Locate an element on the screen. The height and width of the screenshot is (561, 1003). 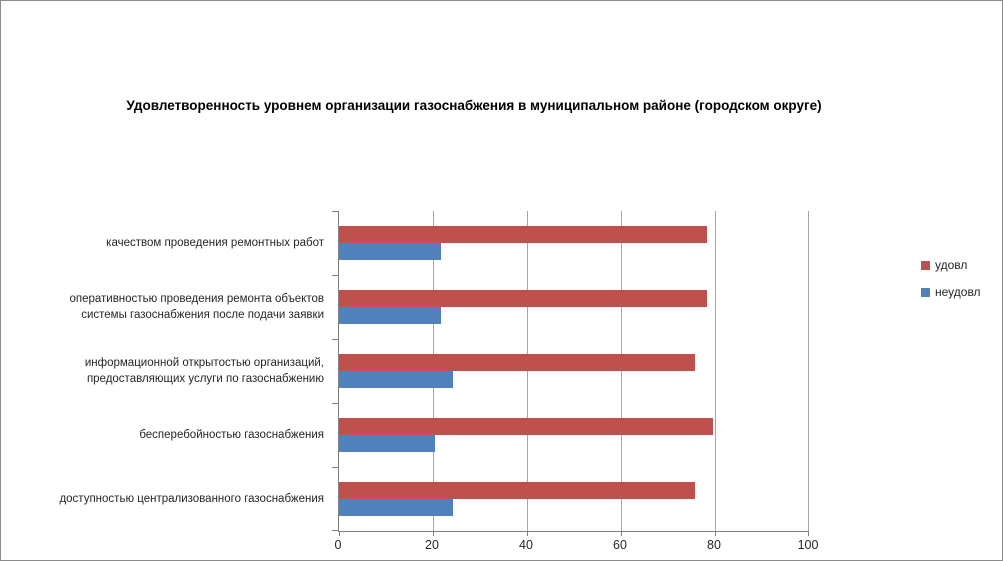
category-label: бесперебойностью газоснабжения is located at coordinates (231, 434).